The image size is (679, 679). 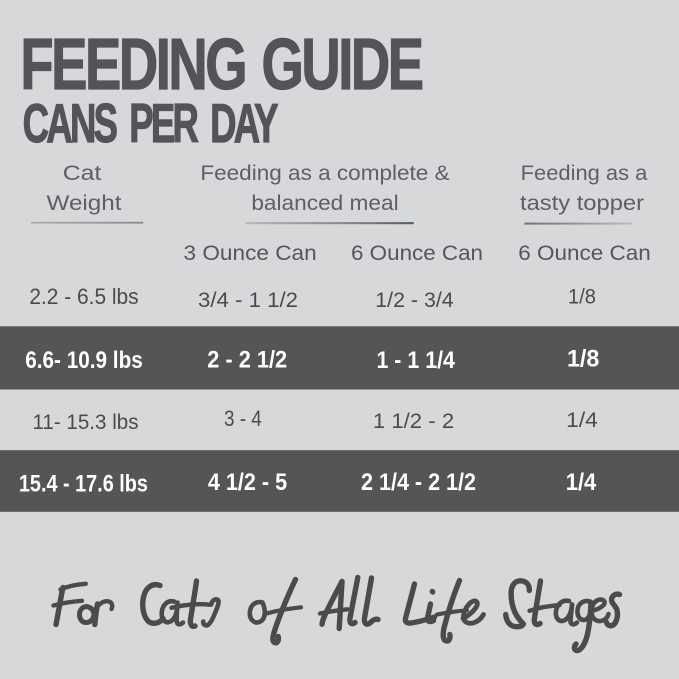 I want to click on svg-text: tasty topper, so click(x=582, y=203).